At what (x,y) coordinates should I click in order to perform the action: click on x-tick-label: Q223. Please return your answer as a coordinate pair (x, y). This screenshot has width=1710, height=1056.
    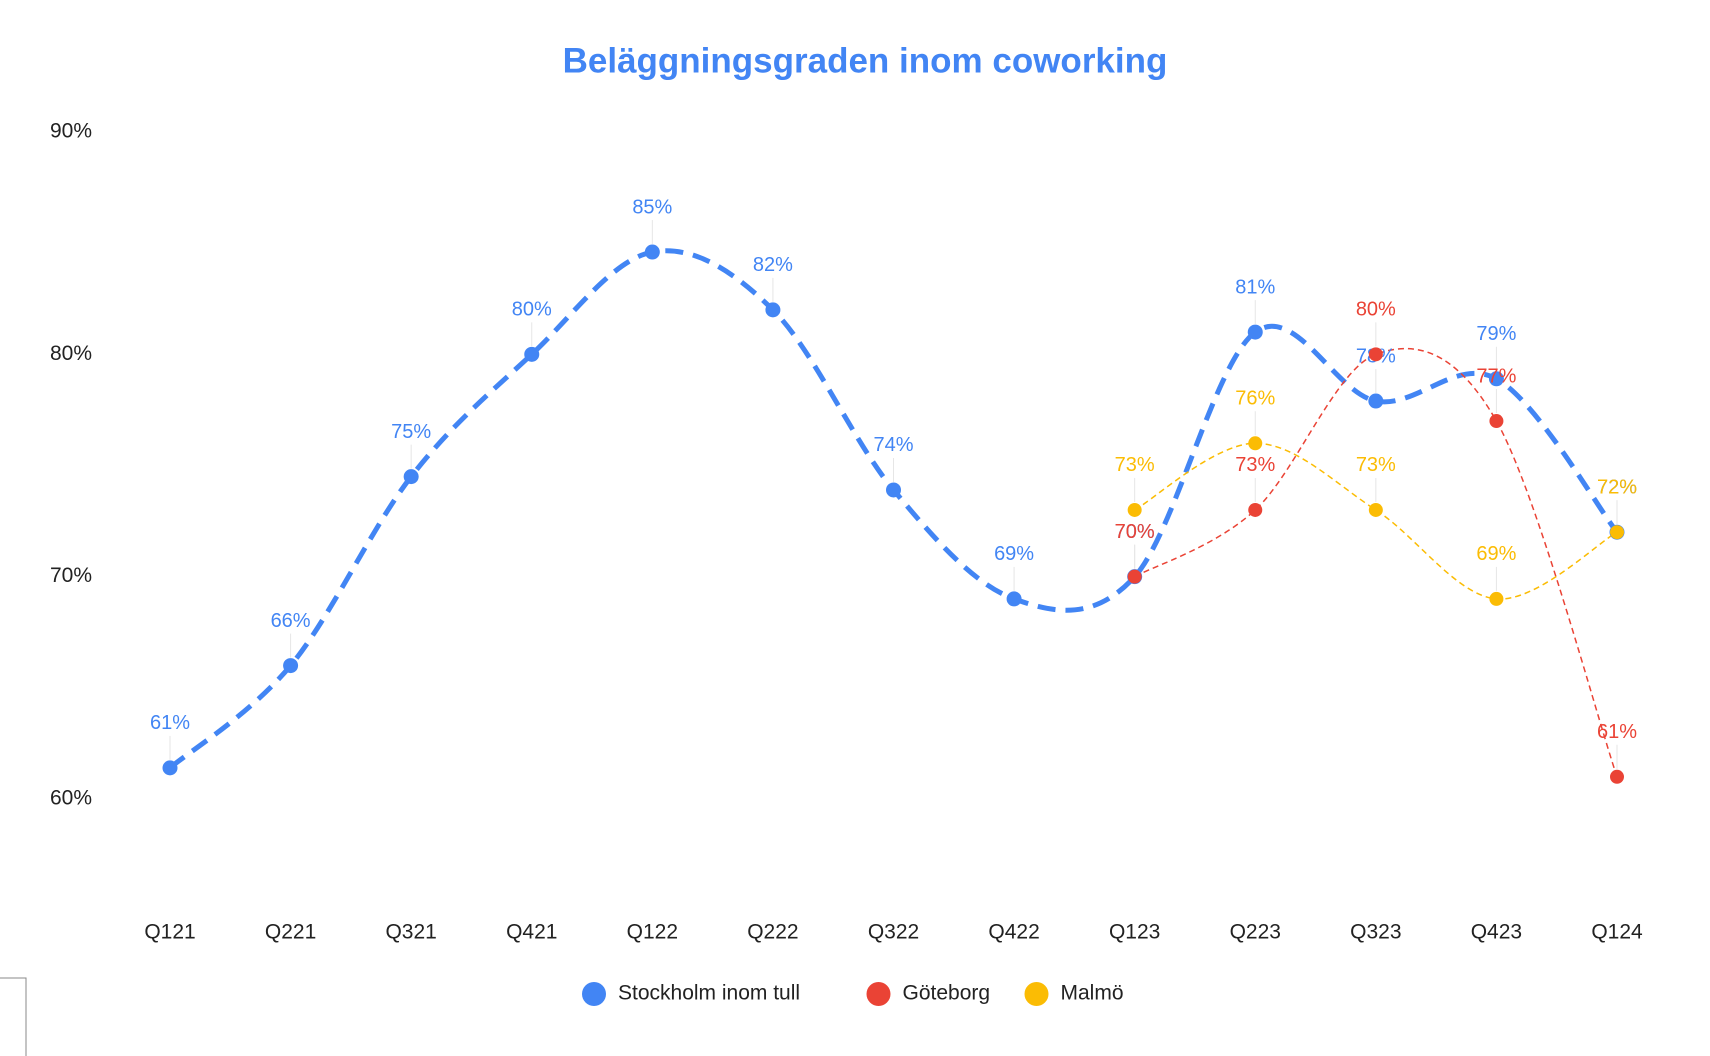
    Looking at the image, I should click on (1255, 932).